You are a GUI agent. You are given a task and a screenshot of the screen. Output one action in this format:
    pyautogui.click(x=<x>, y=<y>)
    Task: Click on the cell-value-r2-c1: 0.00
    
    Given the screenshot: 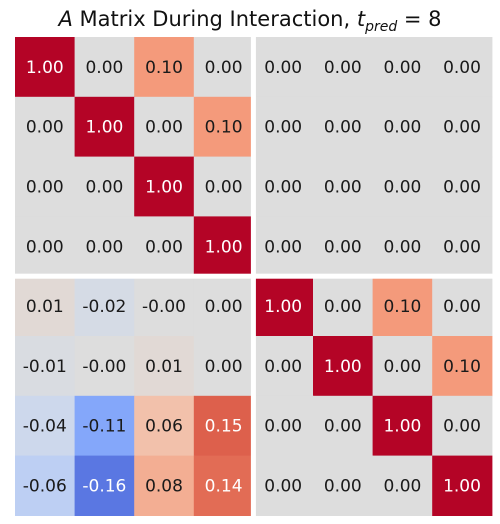 What is the action you would take?
    pyautogui.click(x=104, y=188)
    